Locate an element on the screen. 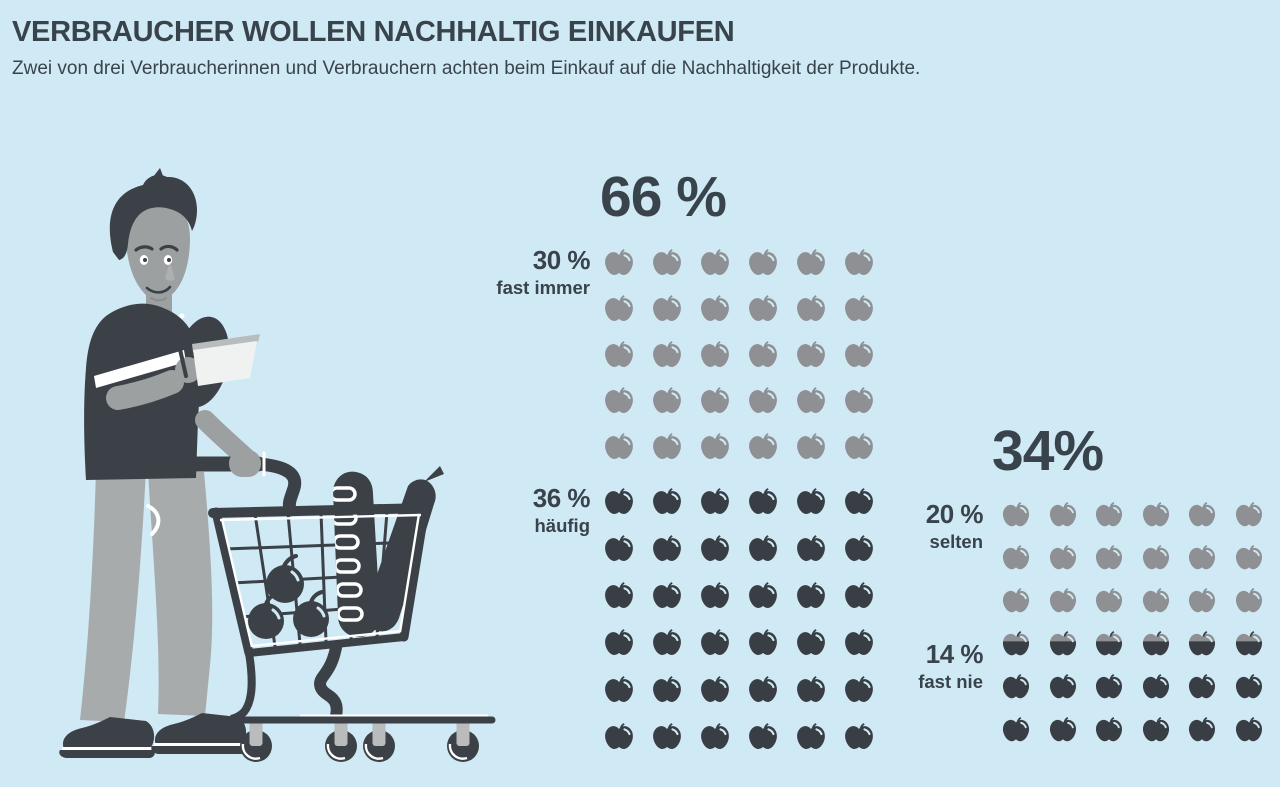 This screenshot has width=1280, height=787. eyebrow-left is located at coordinates (144, 248).